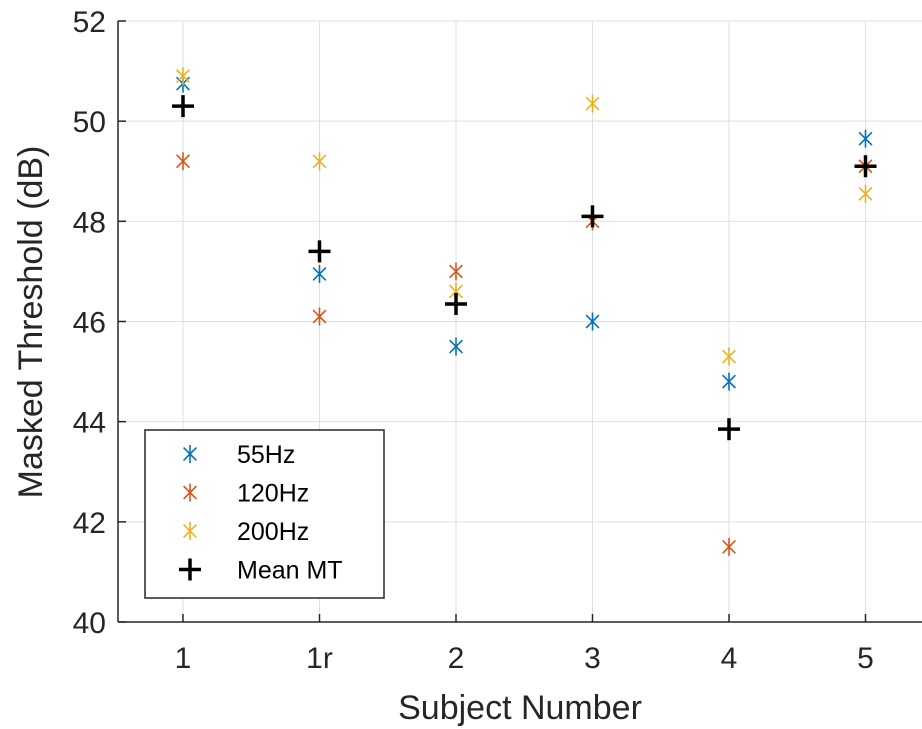  What do you see at coordinates (592, 658) in the screenshot?
I see `x-tick-label: 3` at bounding box center [592, 658].